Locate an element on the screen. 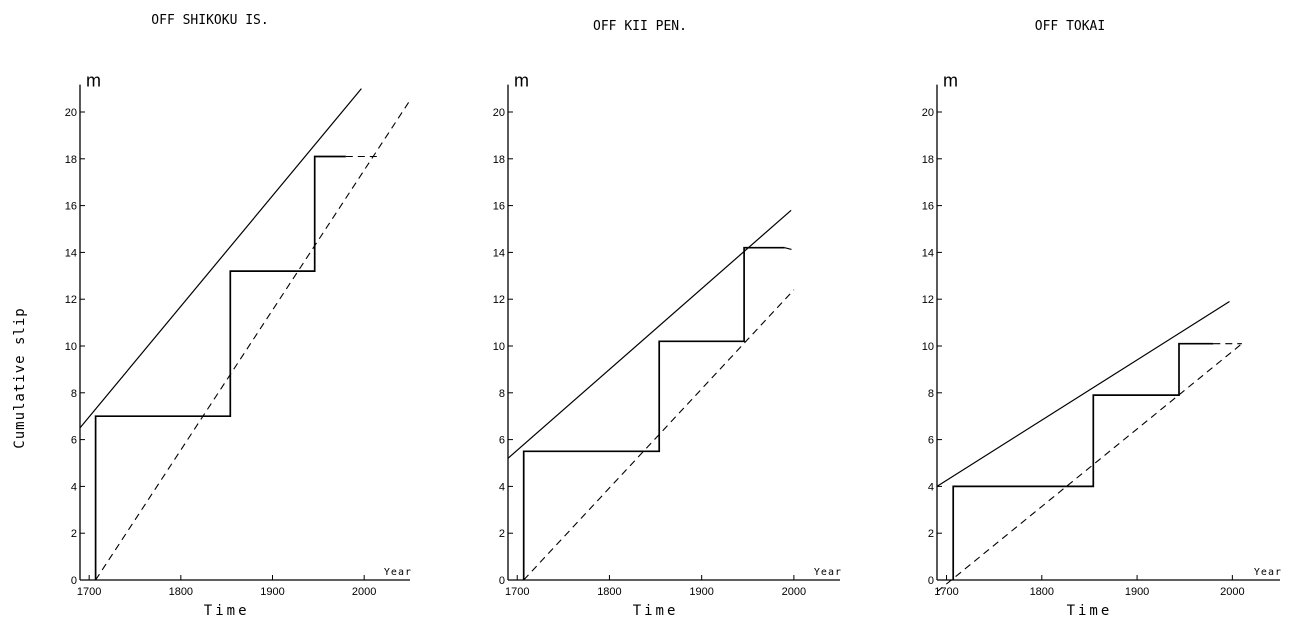 The image size is (1315, 639). chart-title: OFF TOKAI is located at coordinates (1070, 26).